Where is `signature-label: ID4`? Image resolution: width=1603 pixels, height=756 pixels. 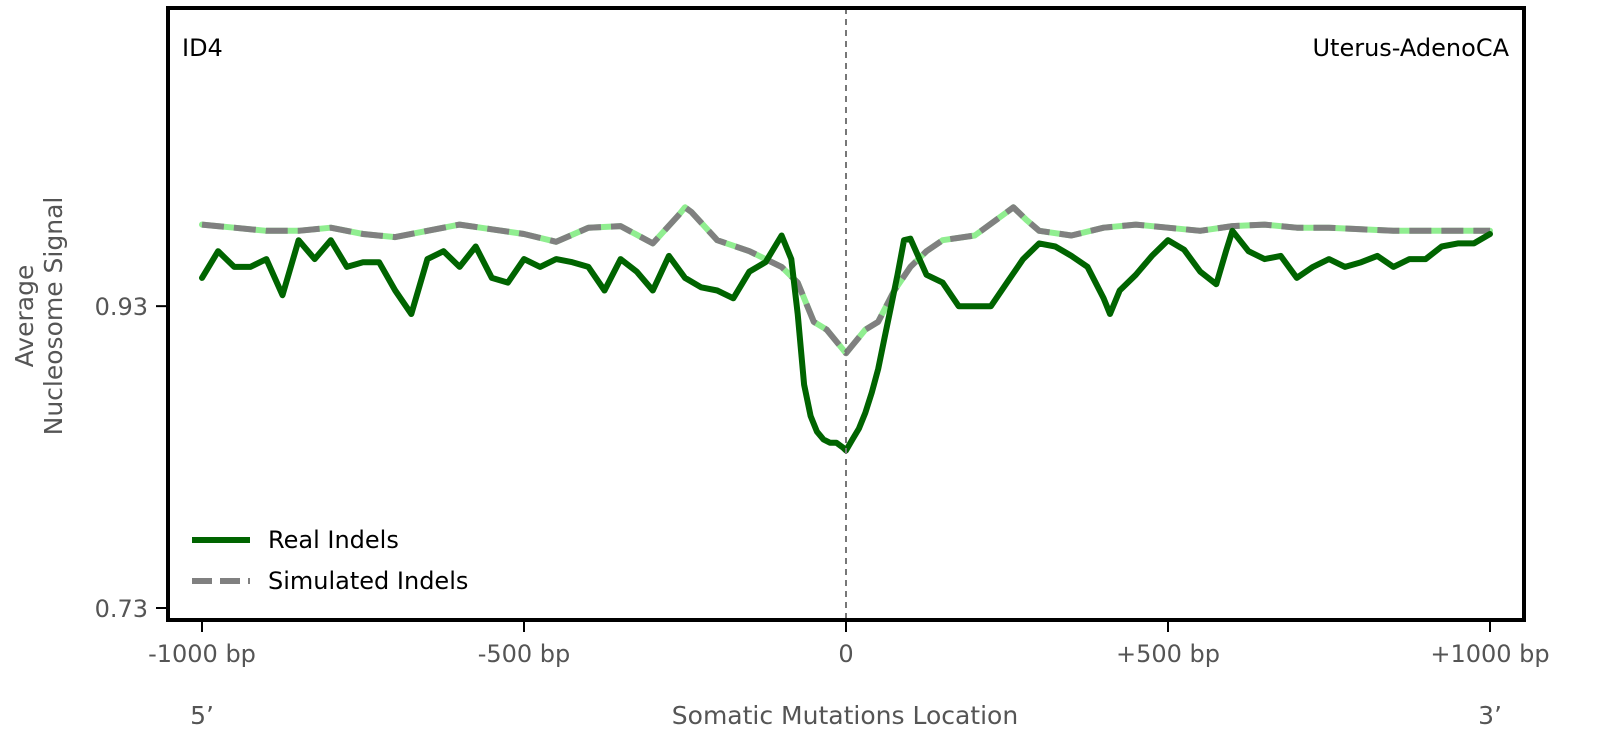 signature-label: ID4 is located at coordinates (202, 48).